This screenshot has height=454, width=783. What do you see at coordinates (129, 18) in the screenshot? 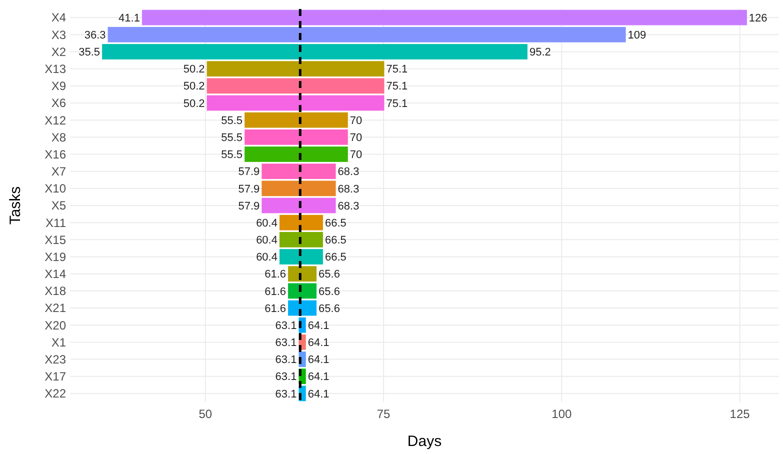
I see `annotation: 41.1` at bounding box center [129, 18].